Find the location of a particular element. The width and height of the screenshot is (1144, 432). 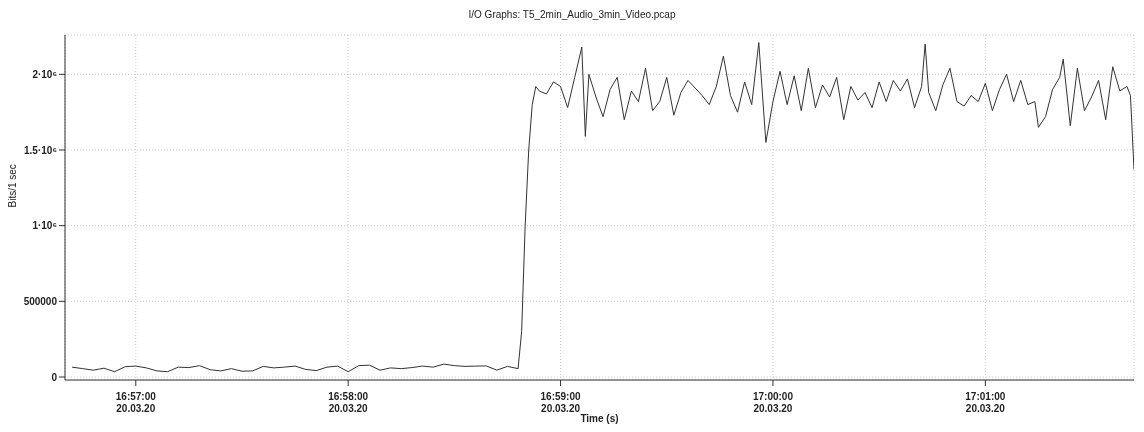

x-tick-label: 17:00:00 20.03.20 is located at coordinates (773, 402).